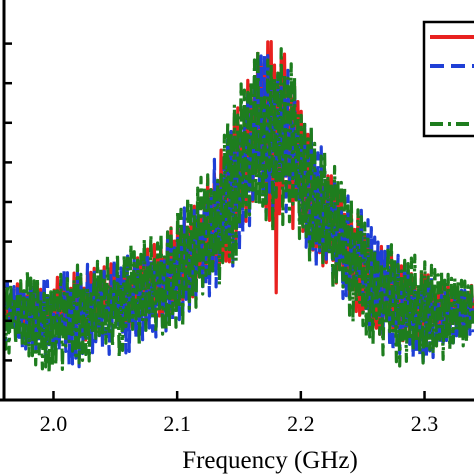 The width and height of the screenshot is (474, 474). Describe the element at coordinates (270, 460) in the screenshot. I see `x-axis-title: Frequency (GHz)` at that location.